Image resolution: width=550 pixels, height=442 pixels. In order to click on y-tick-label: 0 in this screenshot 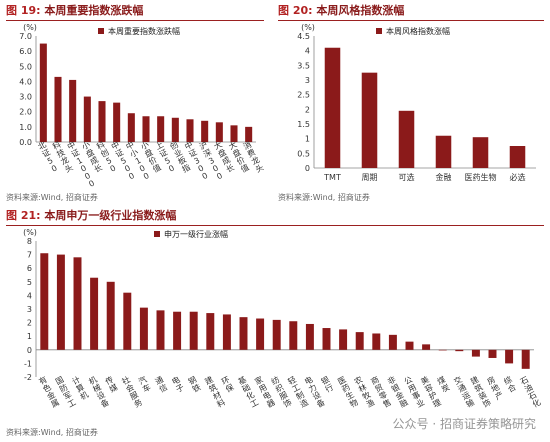, I will do `click(307, 168)`.